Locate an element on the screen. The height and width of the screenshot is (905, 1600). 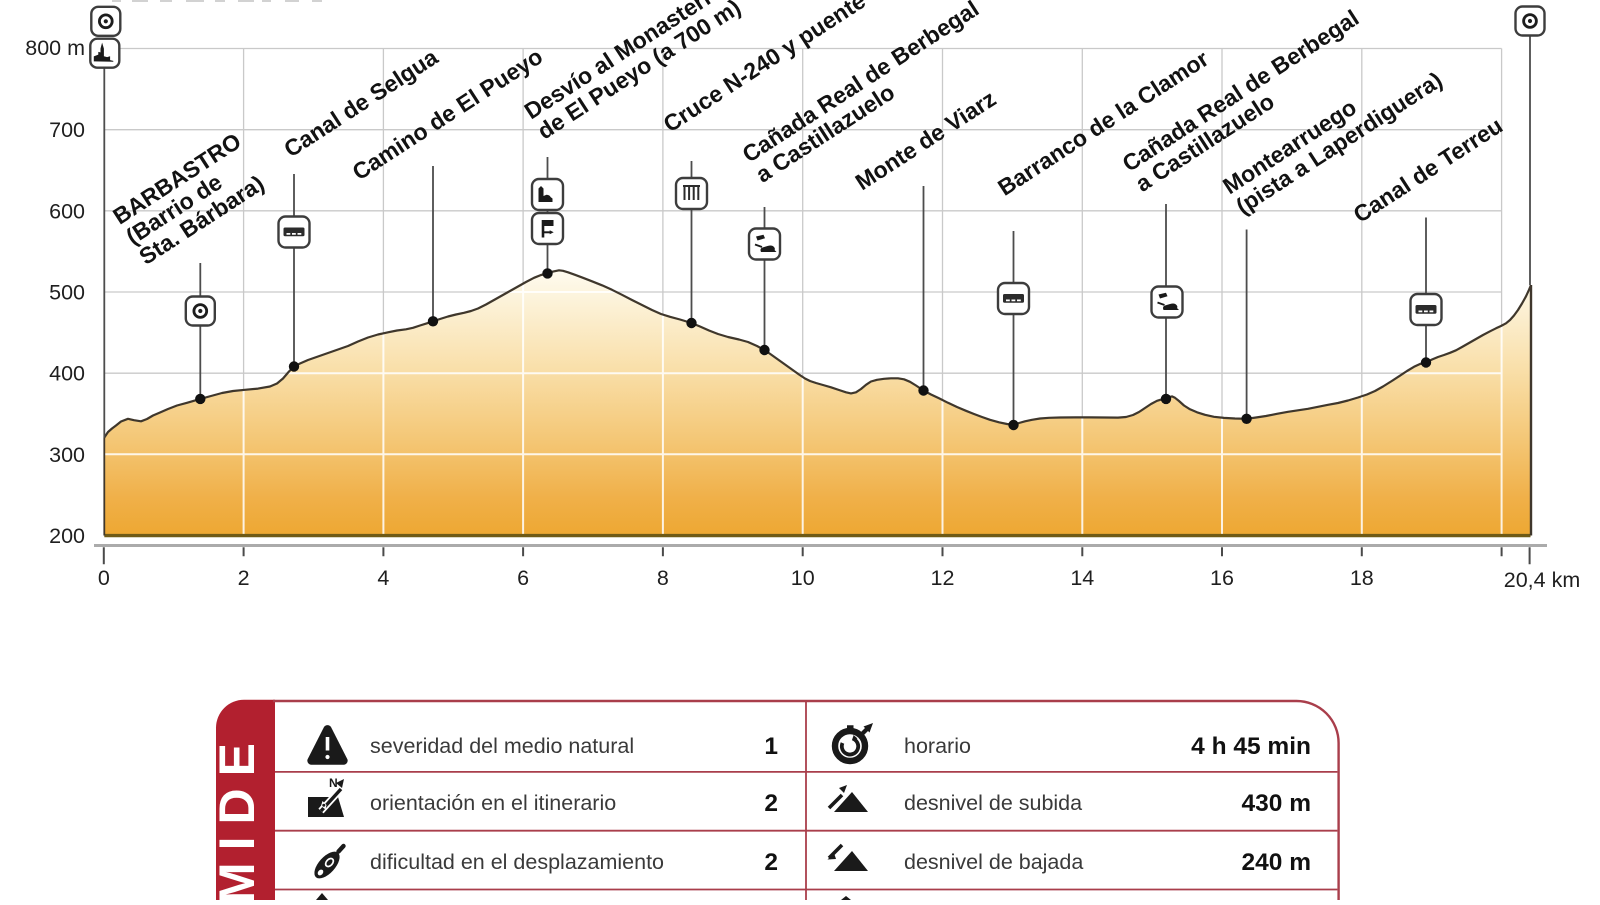
svg-text: N is located at coordinates (333, 783).